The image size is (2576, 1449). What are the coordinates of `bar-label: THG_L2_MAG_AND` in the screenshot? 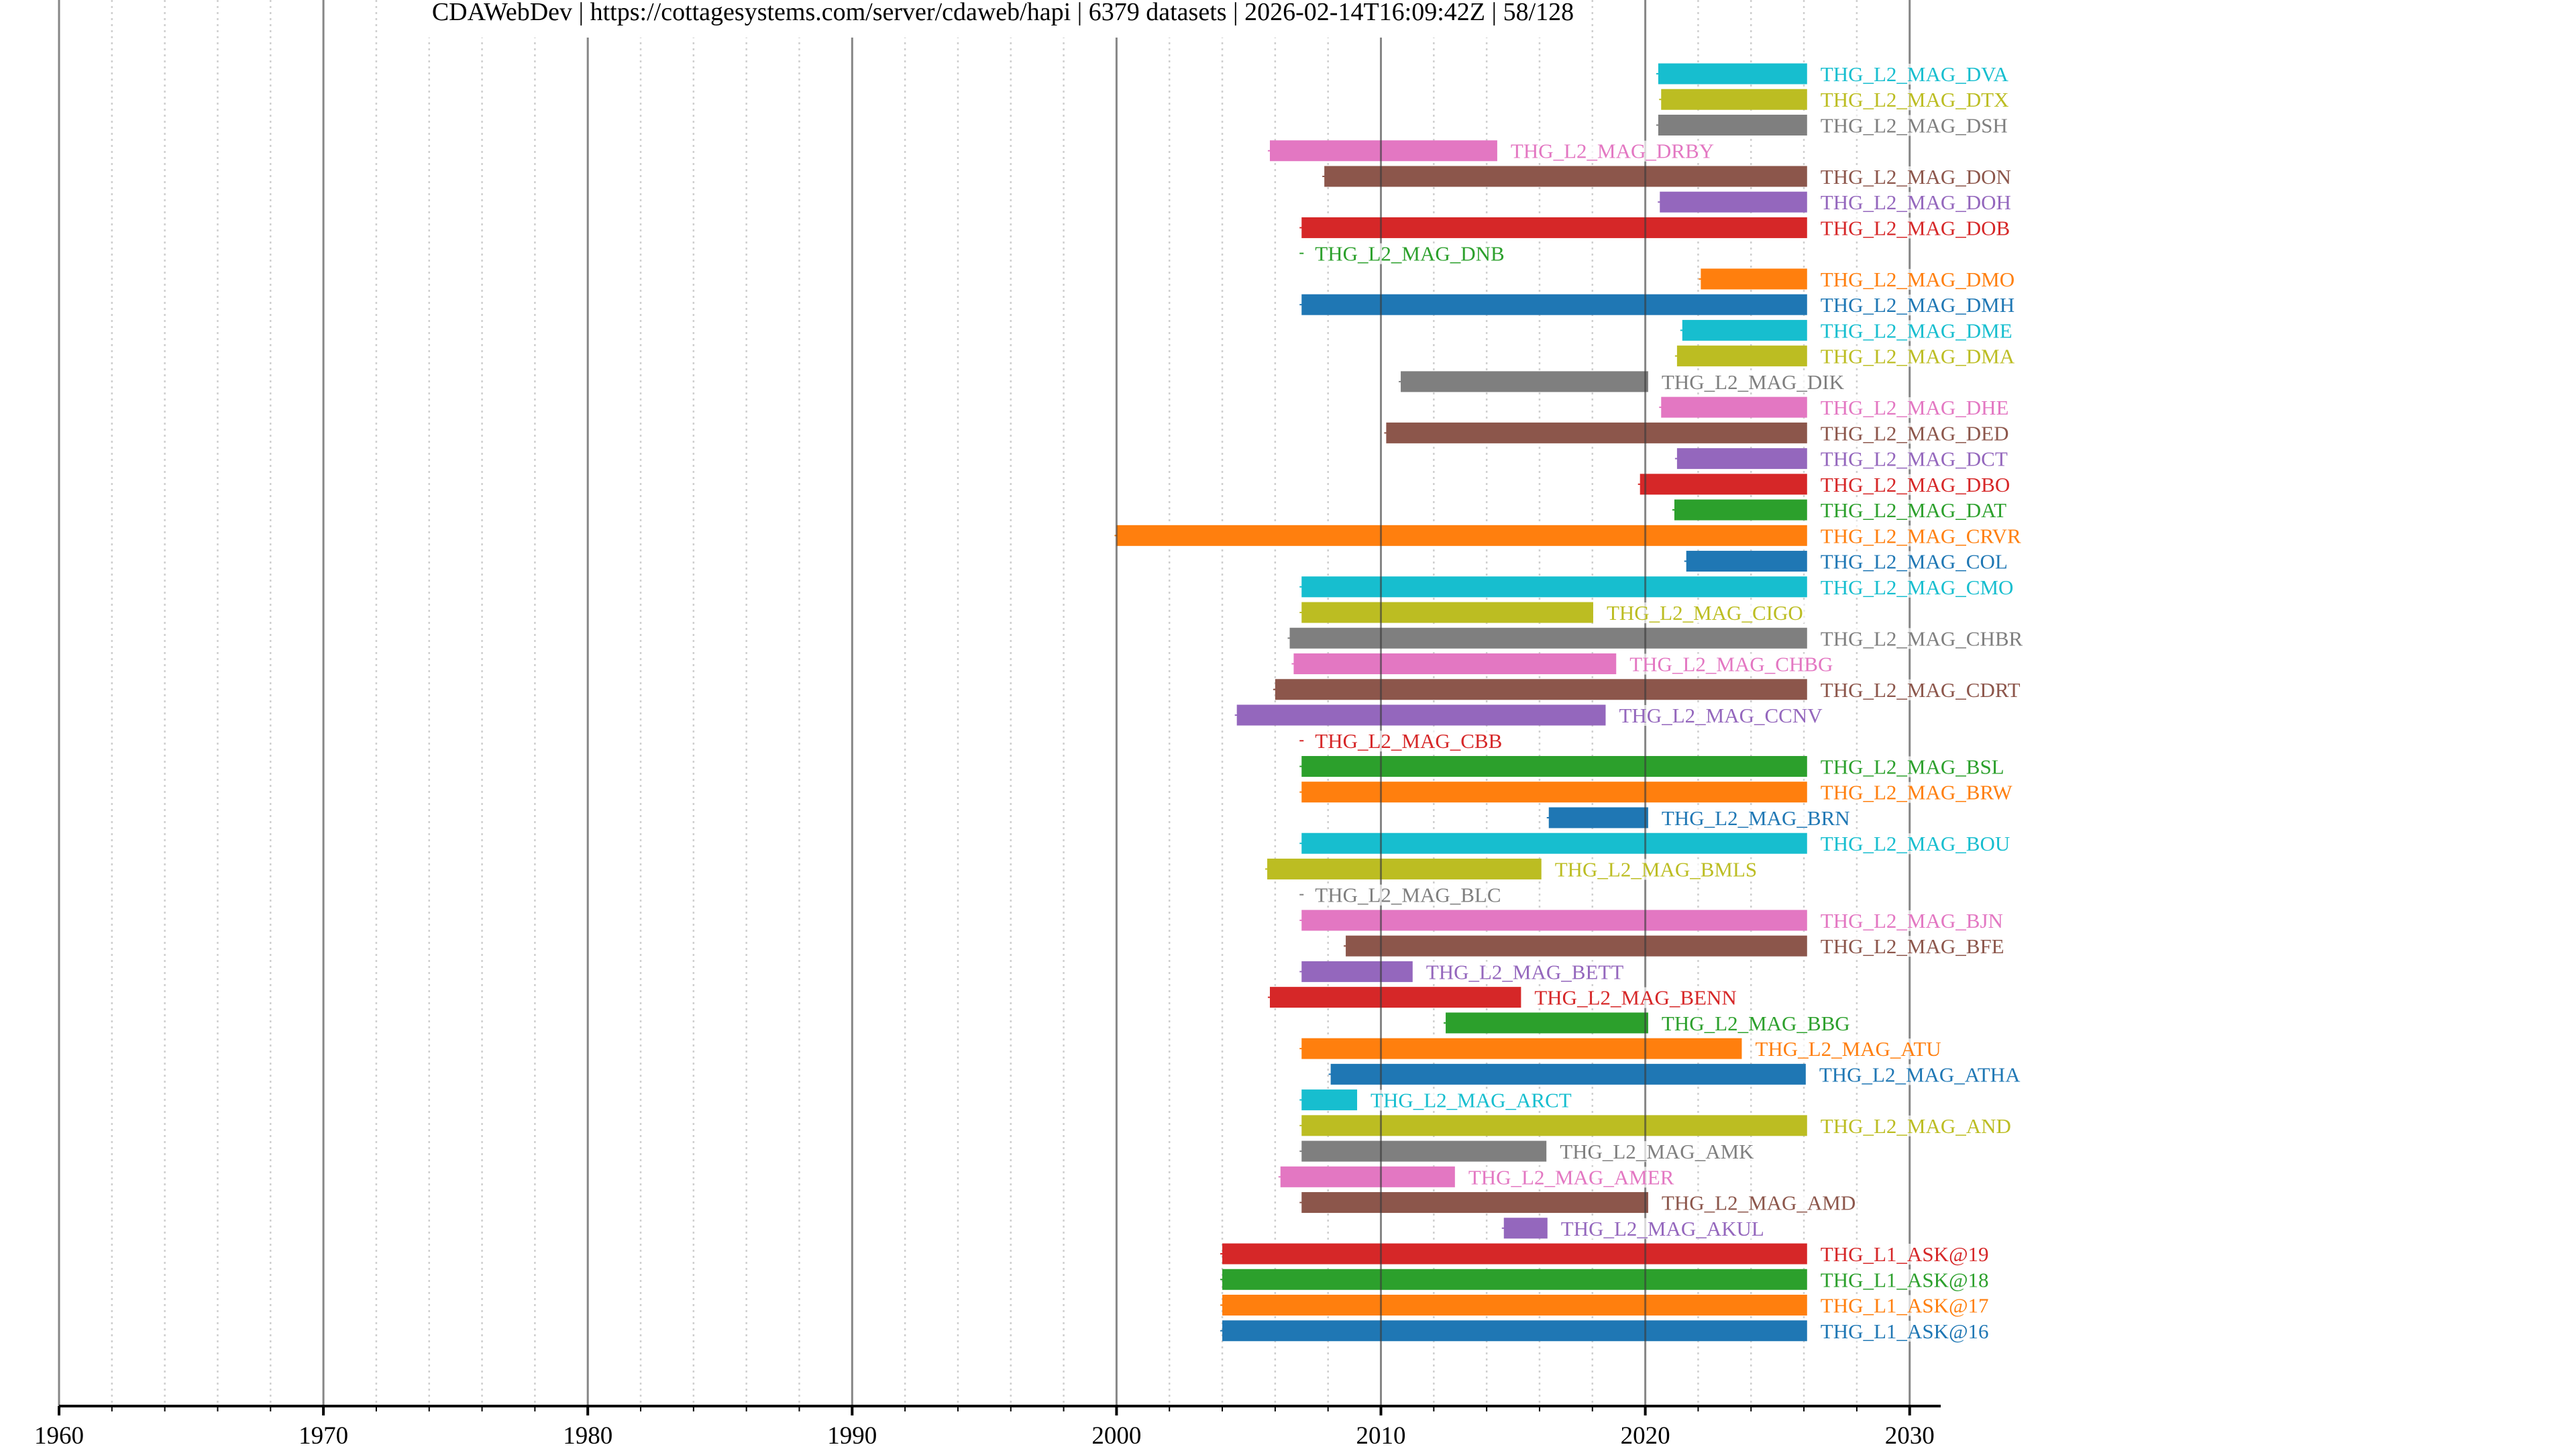 It's located at (1916, 1126).